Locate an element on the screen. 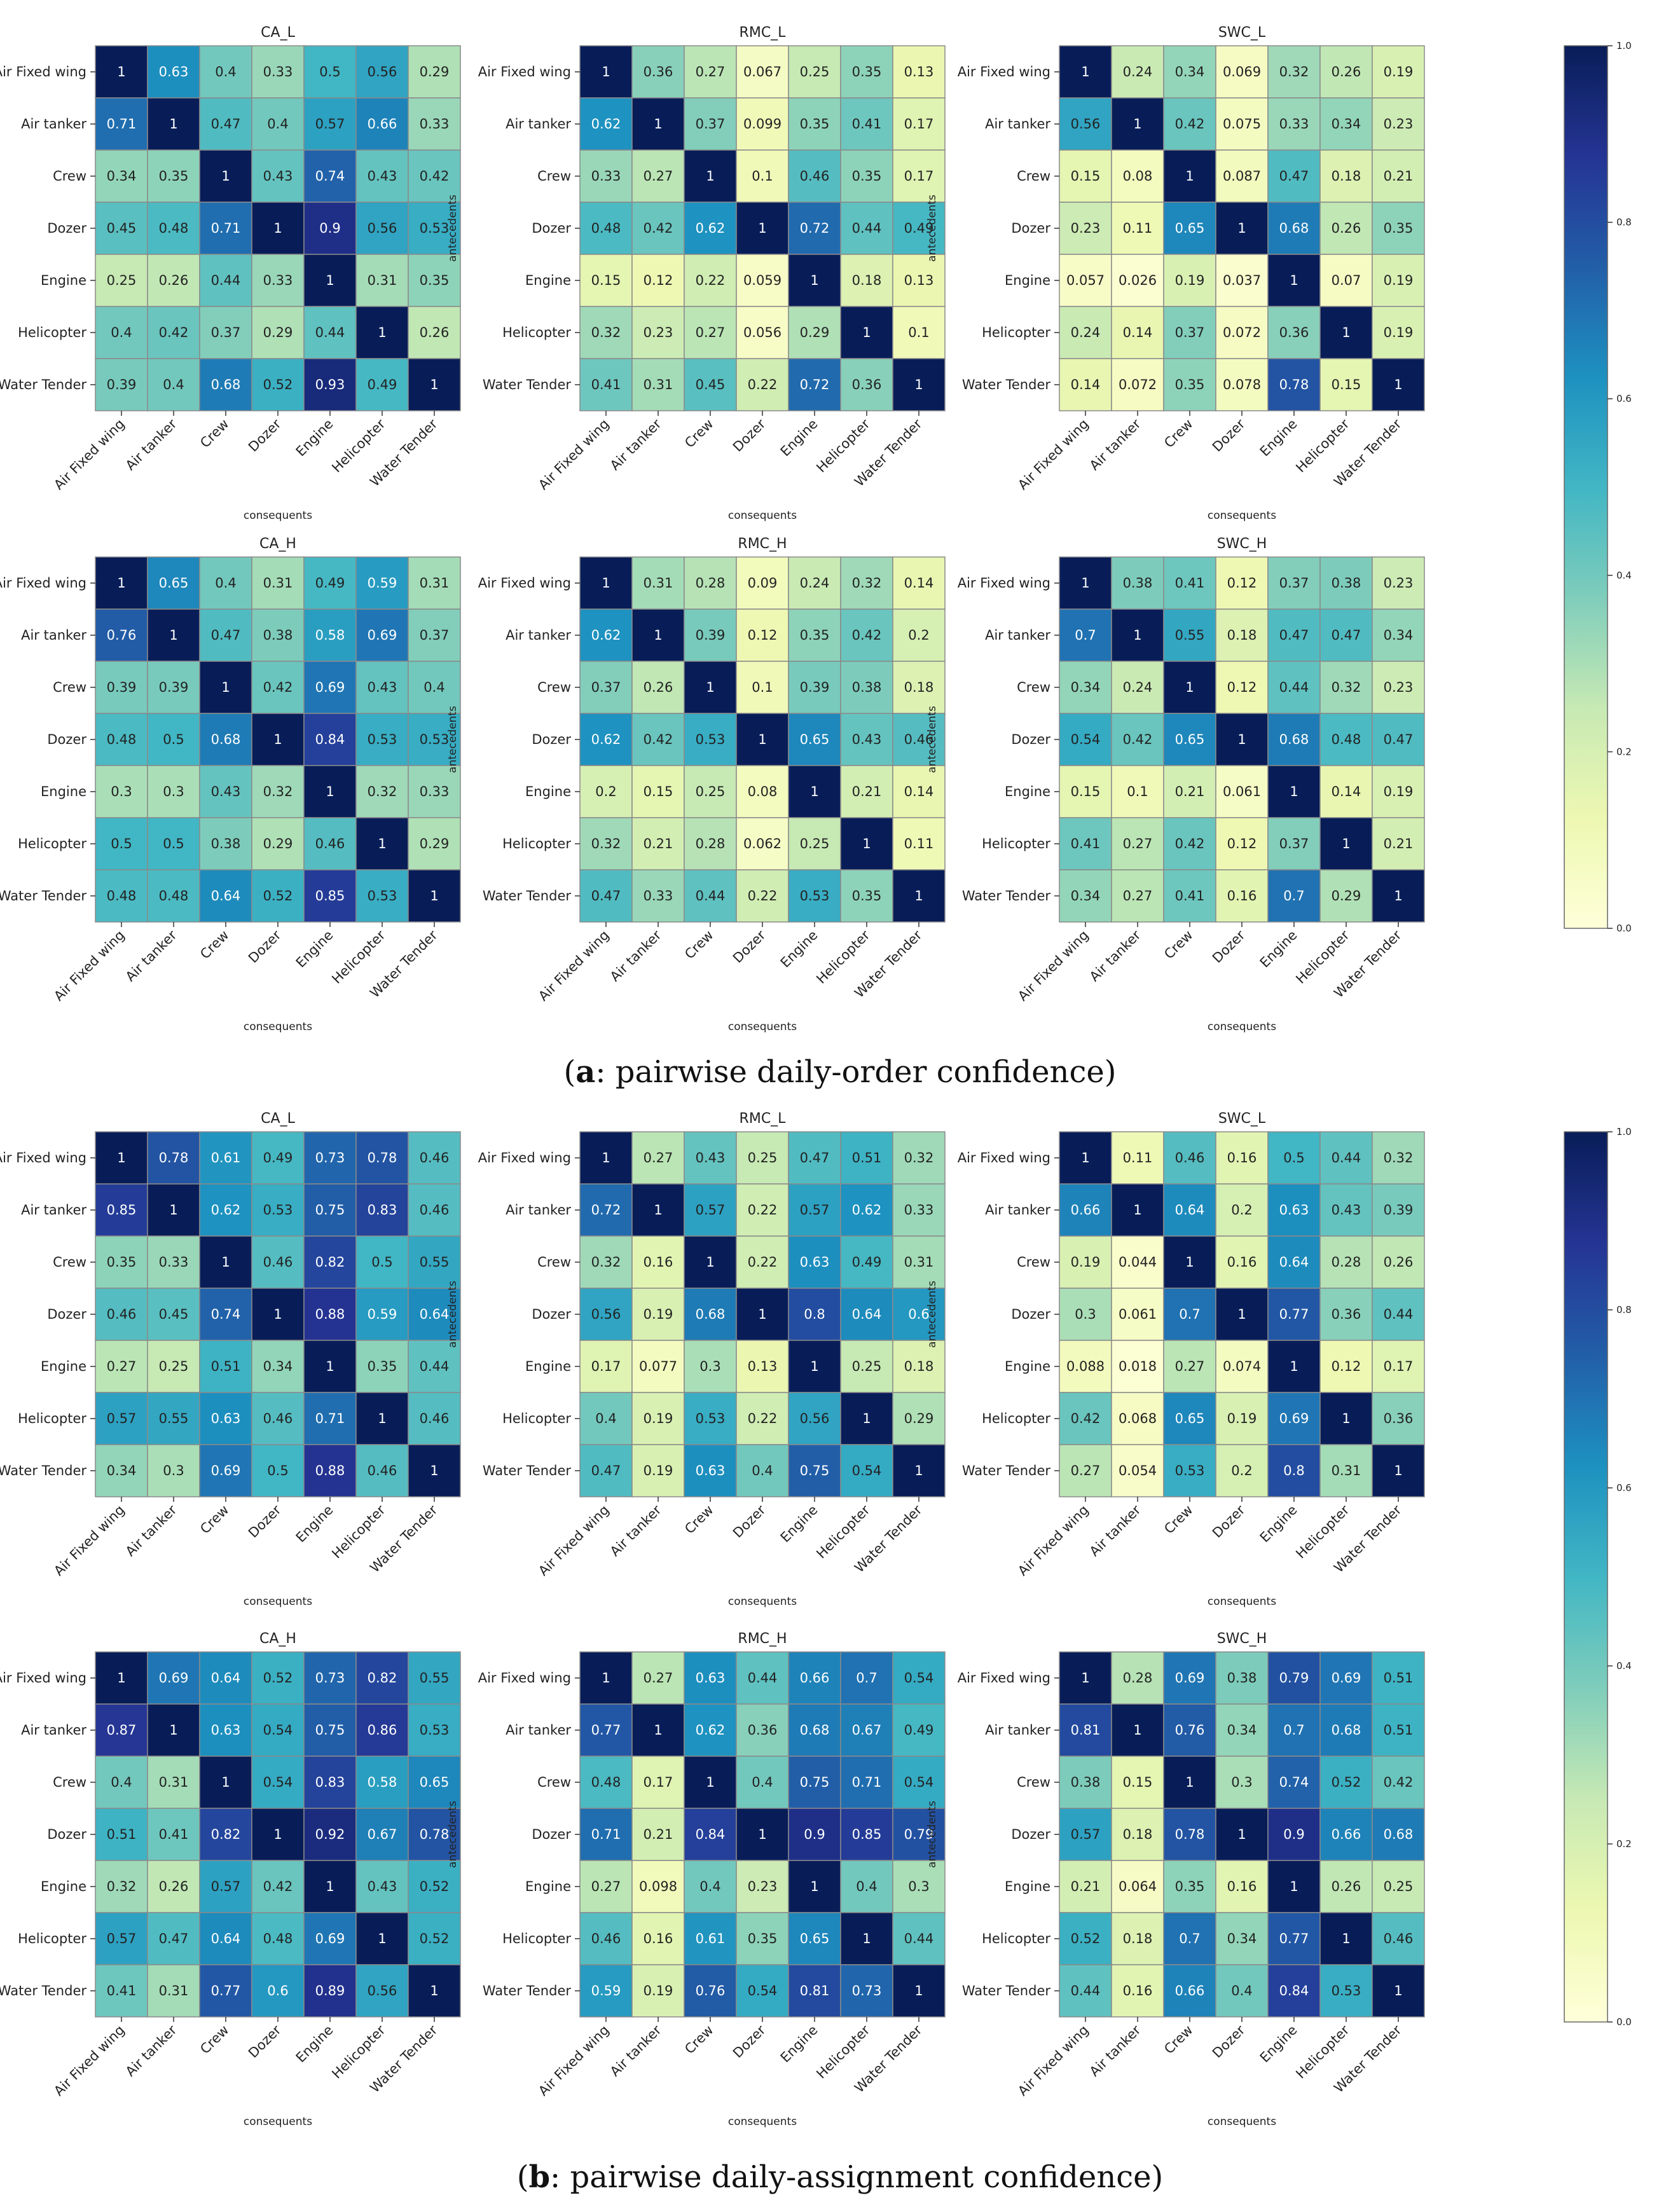  cell-label: 0.67 is located at coordinates (382, 1834).